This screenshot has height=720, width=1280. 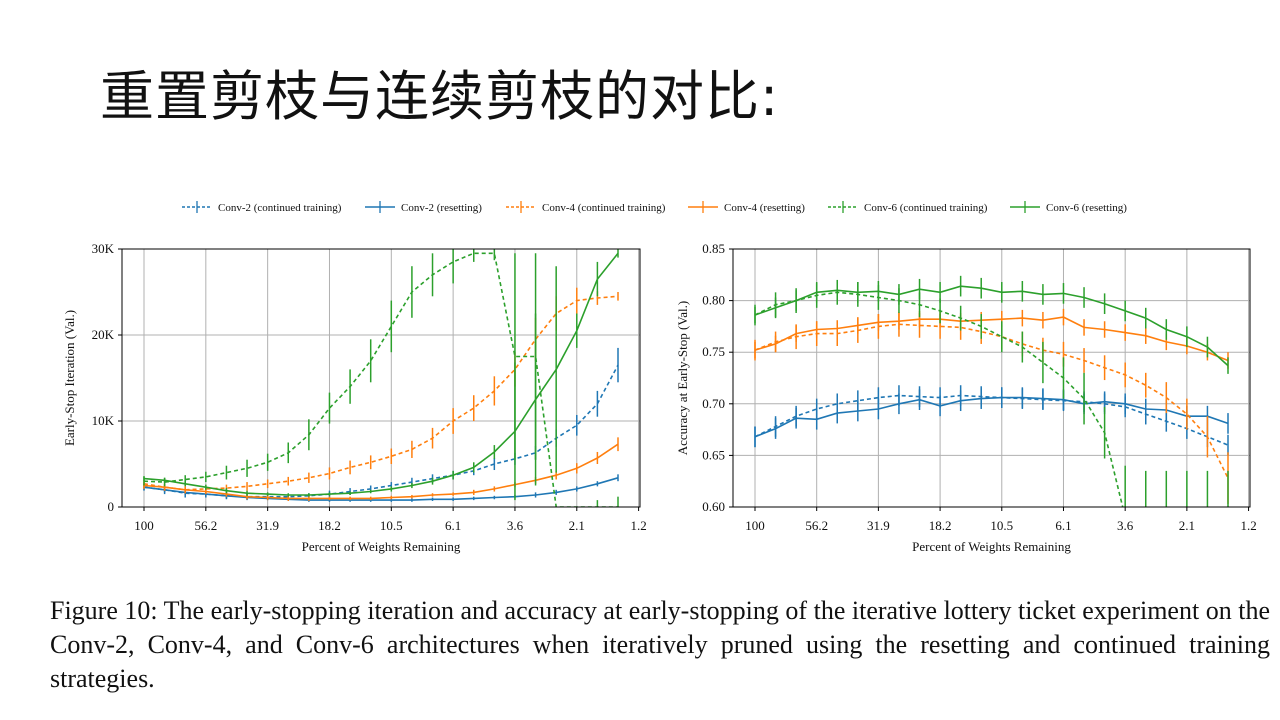 What do you see at coordinates (69, 378) in the screenshot?
I see `y-axis-label: Early-Stop Iteration (Val.)` at bounding box center [69, 378].